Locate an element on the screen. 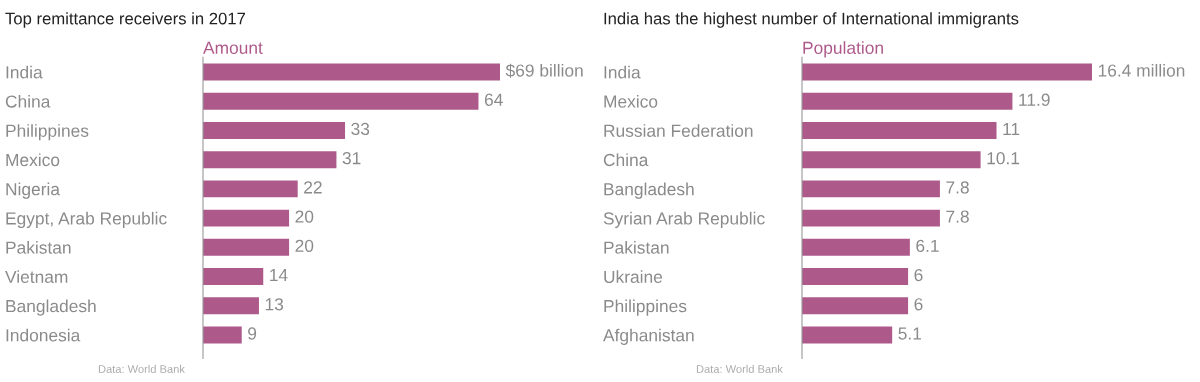 The image size is (1200, 382). data-label: $69 billion is located at coordinates (544, 70).